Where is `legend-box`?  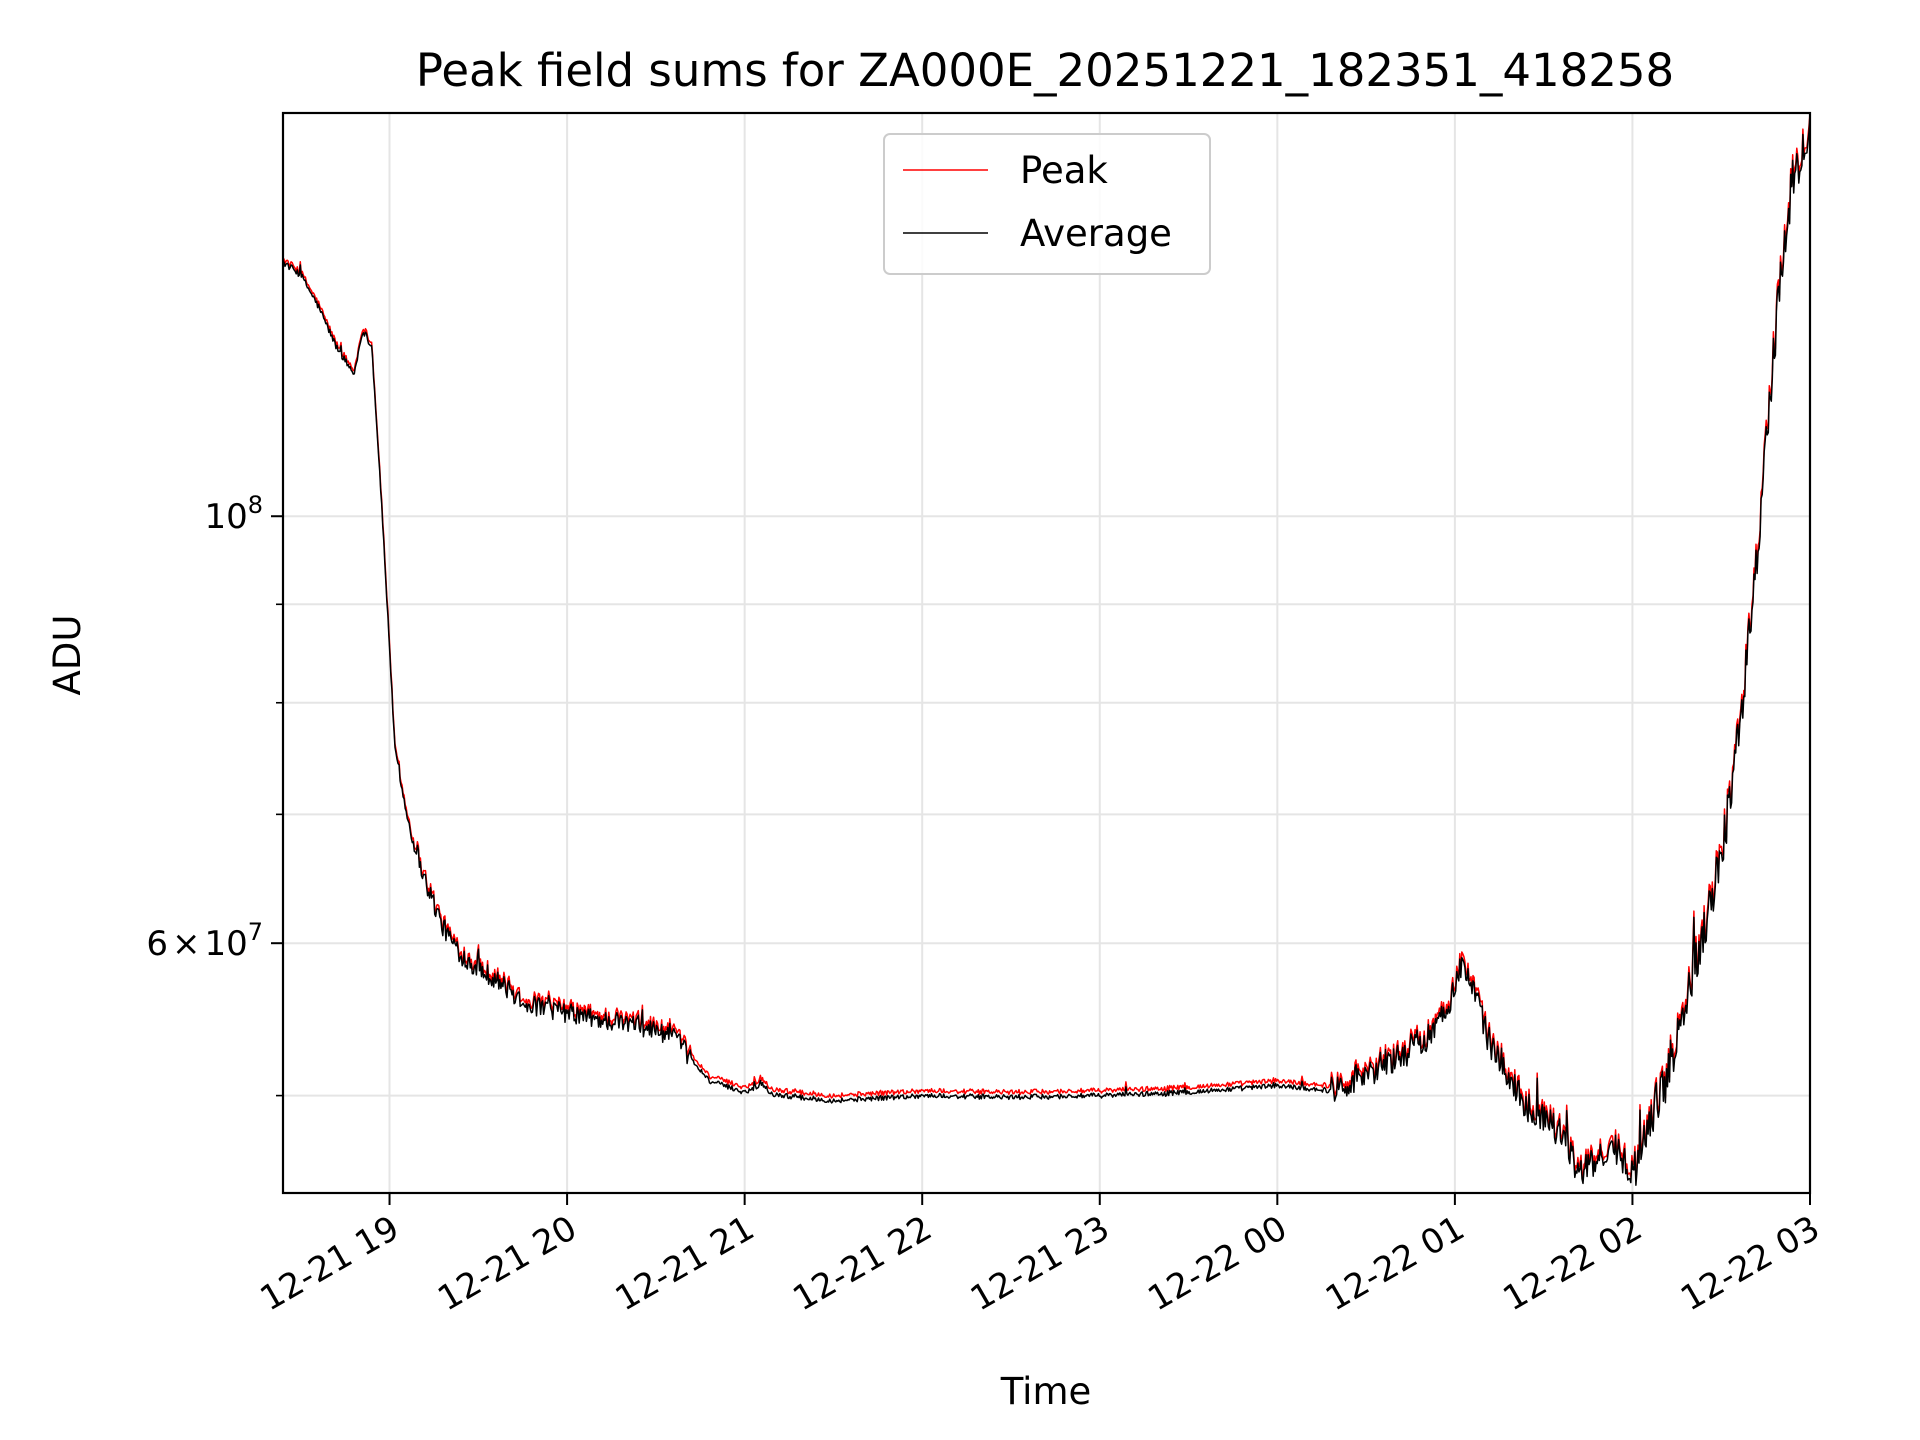 legend-box is located at coordinates (1047, 204).